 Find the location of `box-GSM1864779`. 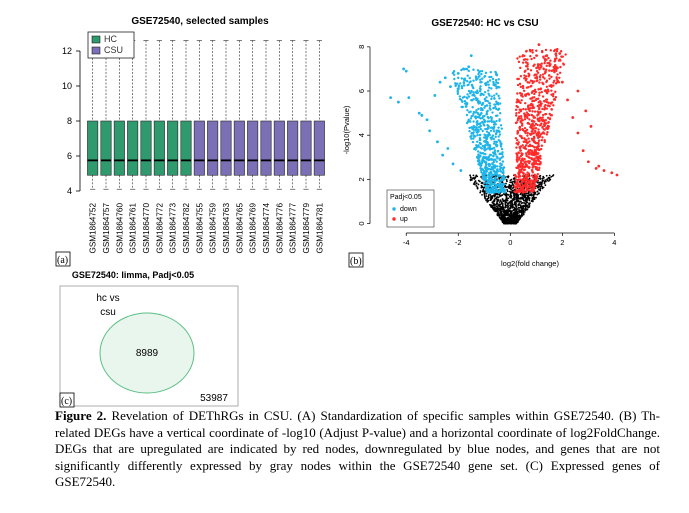

box-GSM1864779 is located at coordinates (306, 115).